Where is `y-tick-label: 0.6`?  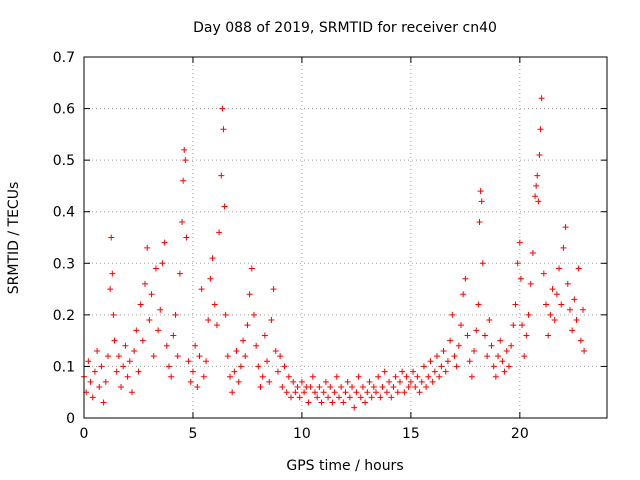 y-tick-label: 0.6 is located at coordinates (64, 110).